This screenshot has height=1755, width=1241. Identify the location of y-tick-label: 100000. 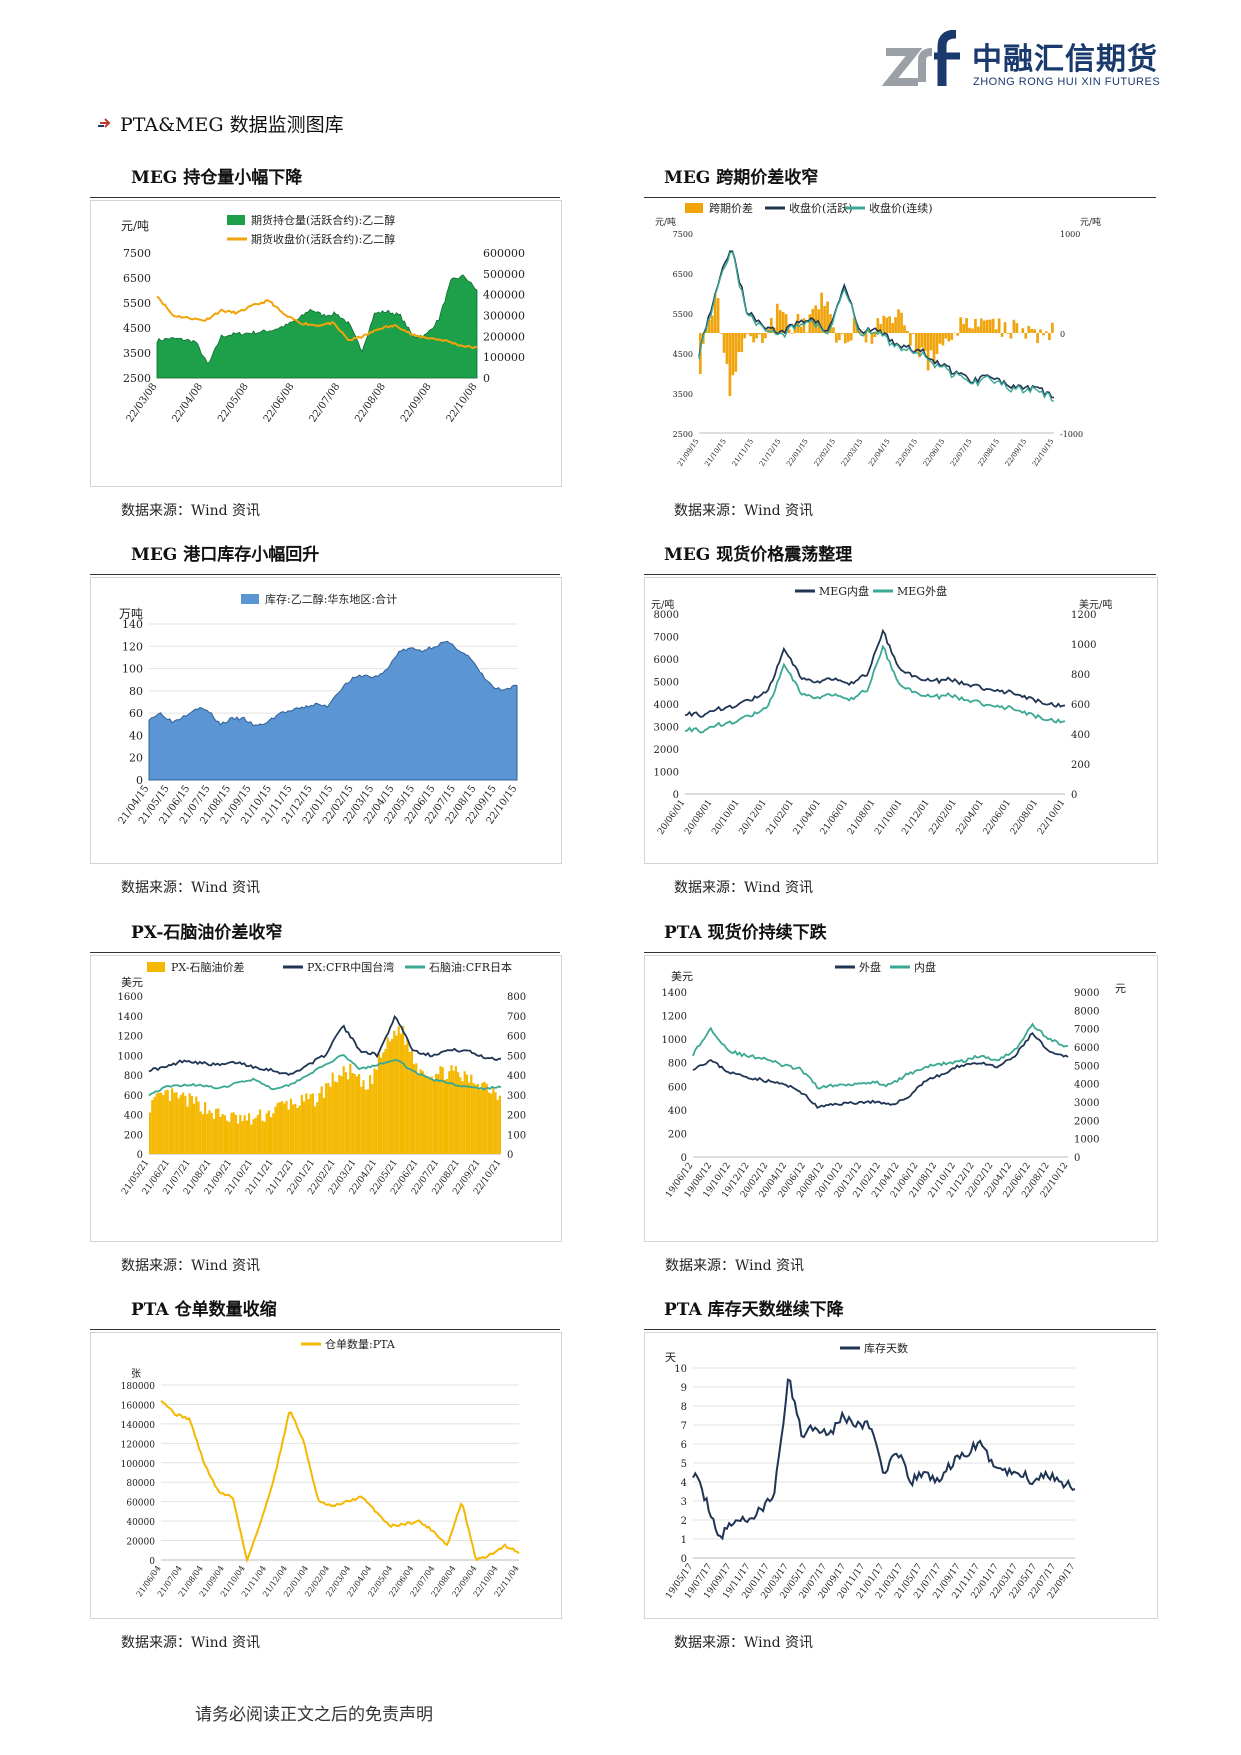
(138, 1465).